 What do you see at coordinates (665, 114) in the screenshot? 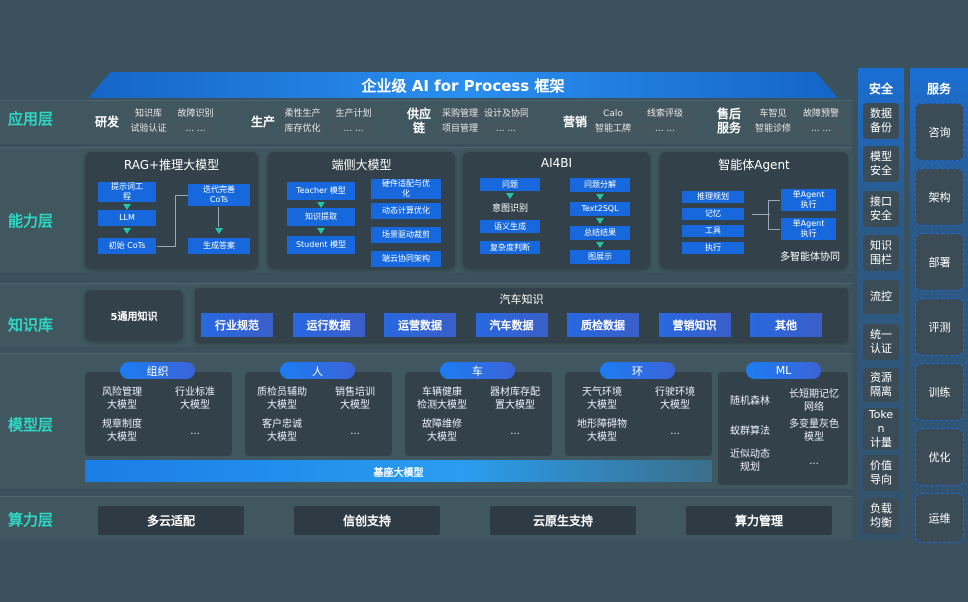
I see `app-item: 线索评级` at bounding box center [665, 114].